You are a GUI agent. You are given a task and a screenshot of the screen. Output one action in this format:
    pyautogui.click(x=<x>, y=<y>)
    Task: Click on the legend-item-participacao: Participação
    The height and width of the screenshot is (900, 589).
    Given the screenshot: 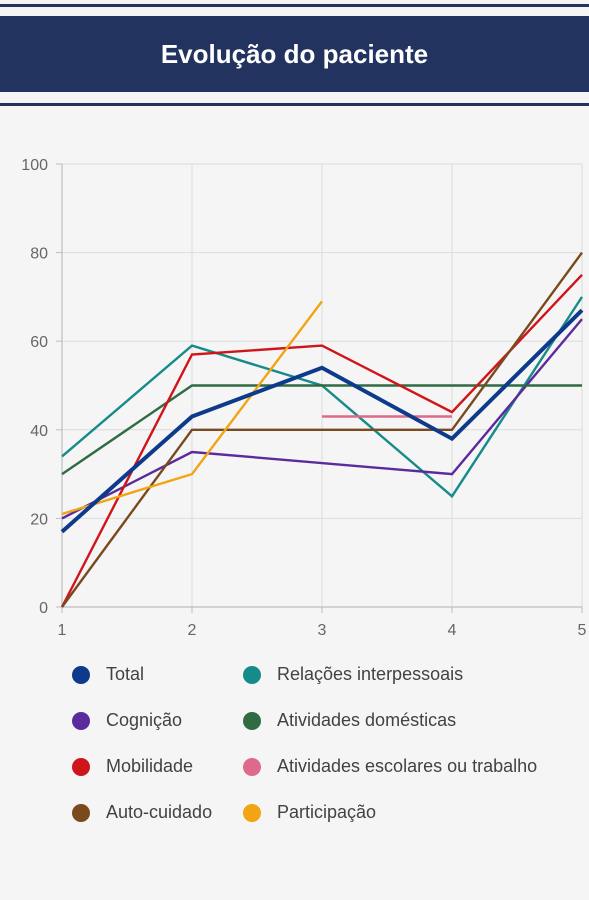 What is the action you would take?
    pyautogui.click(x=309, y=812)
    